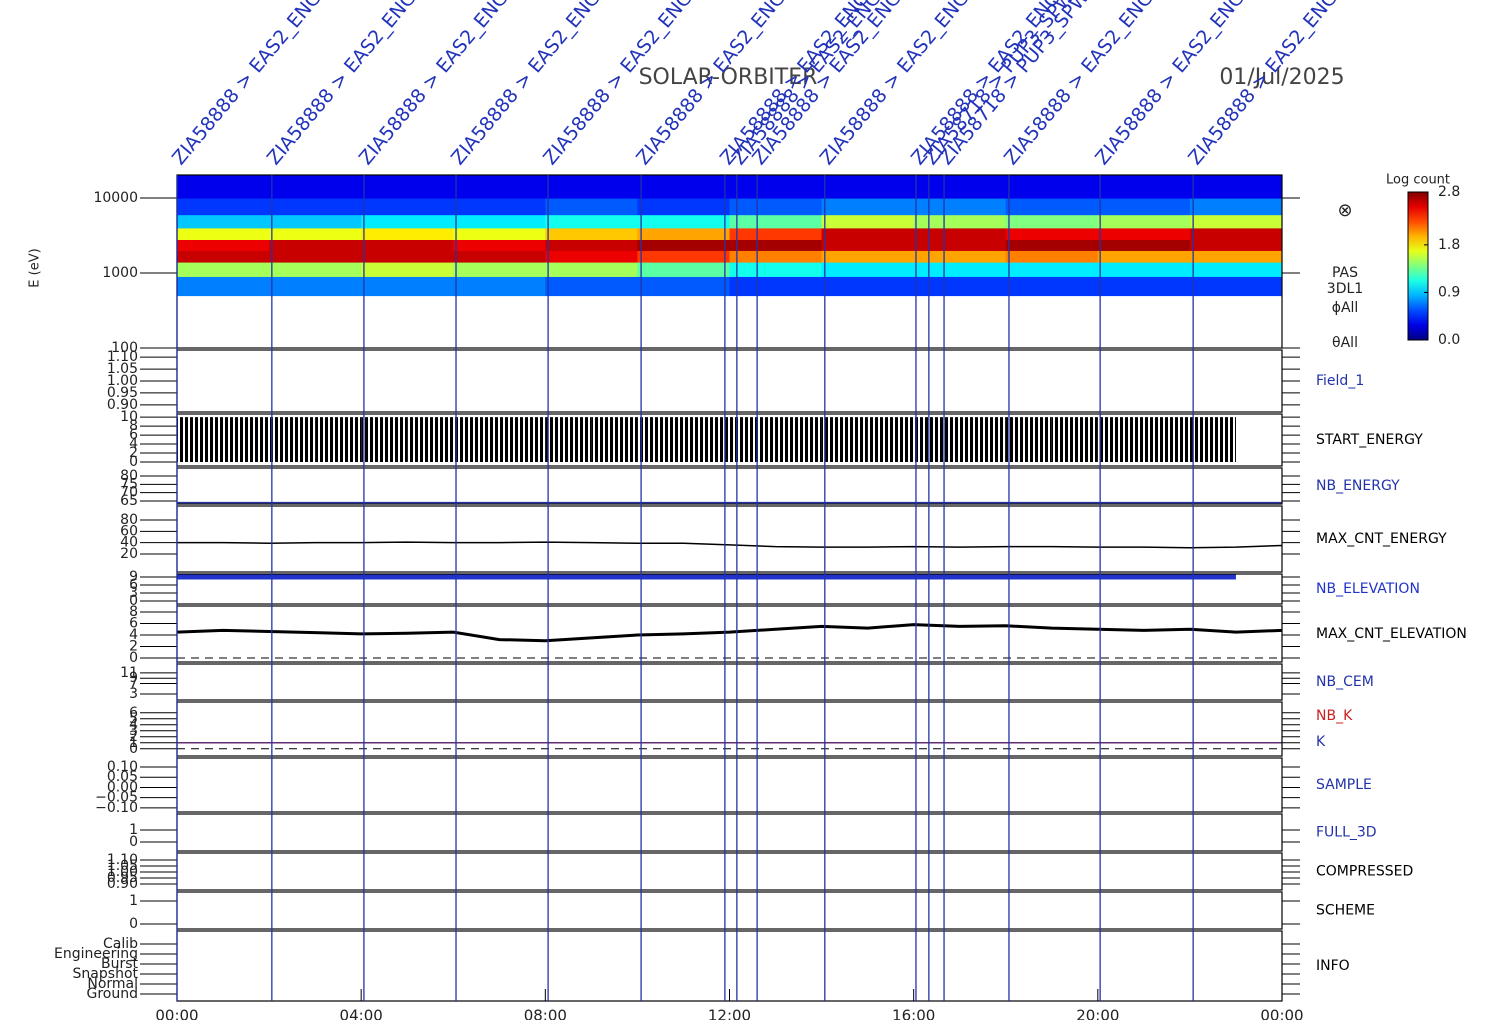 The height and width of the screenshot is (1020, 1512). I want to click on y-tick-label: 1.00, so click(122, 872).